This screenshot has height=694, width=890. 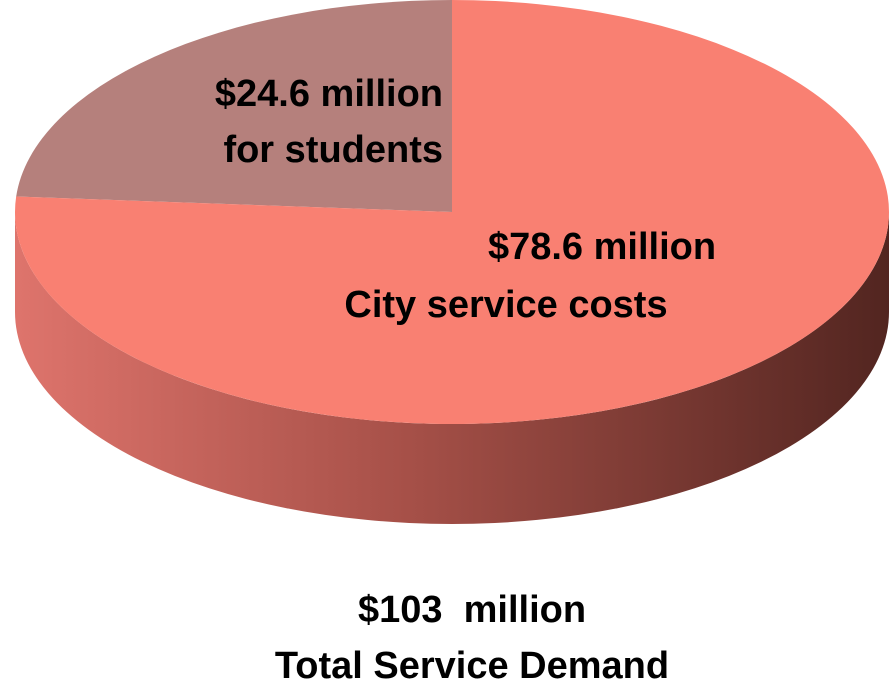 I want to click on pie-slice, so click(x=234, y=106).